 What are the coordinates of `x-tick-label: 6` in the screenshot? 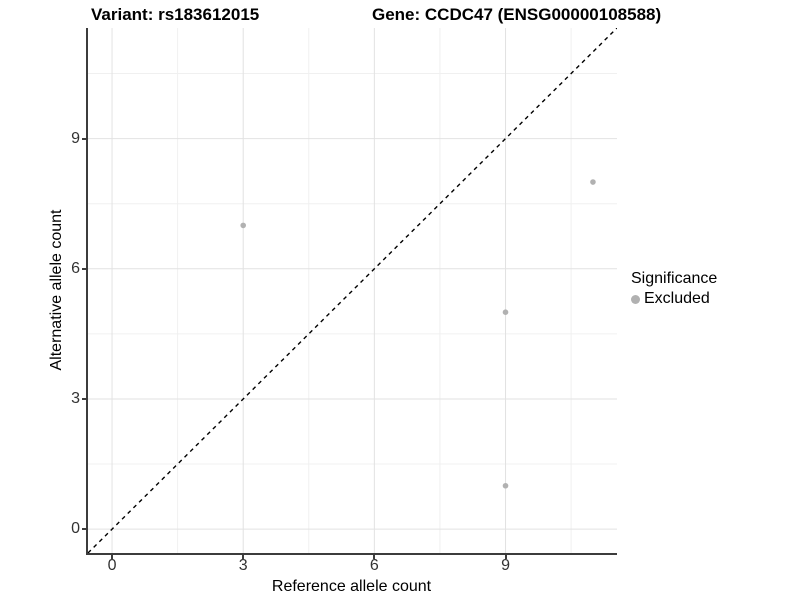 It's located at (374, 565).